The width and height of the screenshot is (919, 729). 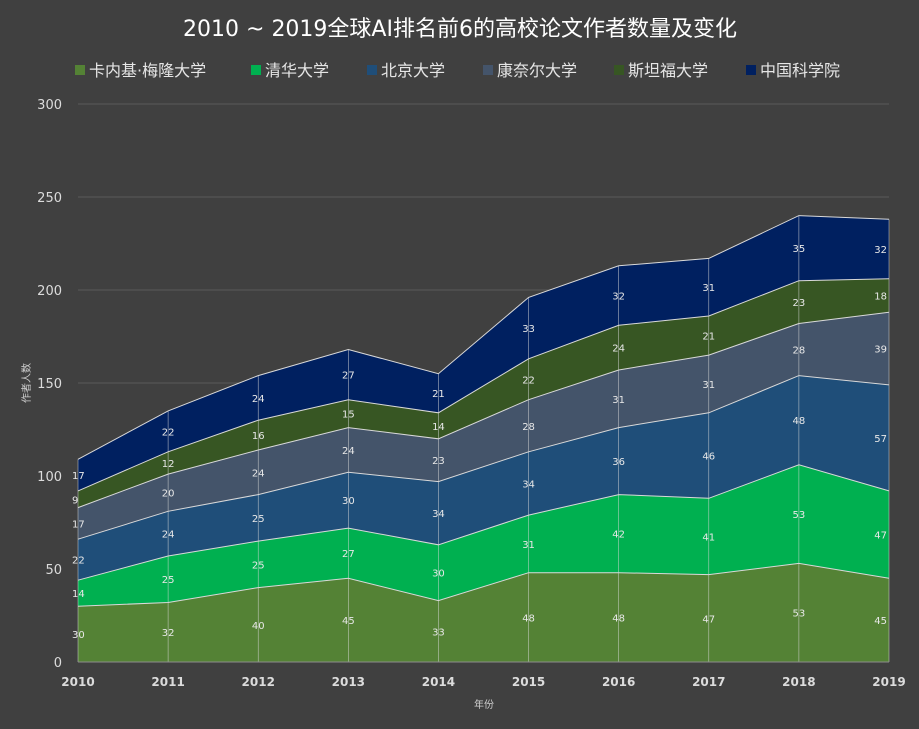 What do you see at coordinates (168, 494) in the screenshot?
I see `data-label: 20` at bounding box center [168, 494].